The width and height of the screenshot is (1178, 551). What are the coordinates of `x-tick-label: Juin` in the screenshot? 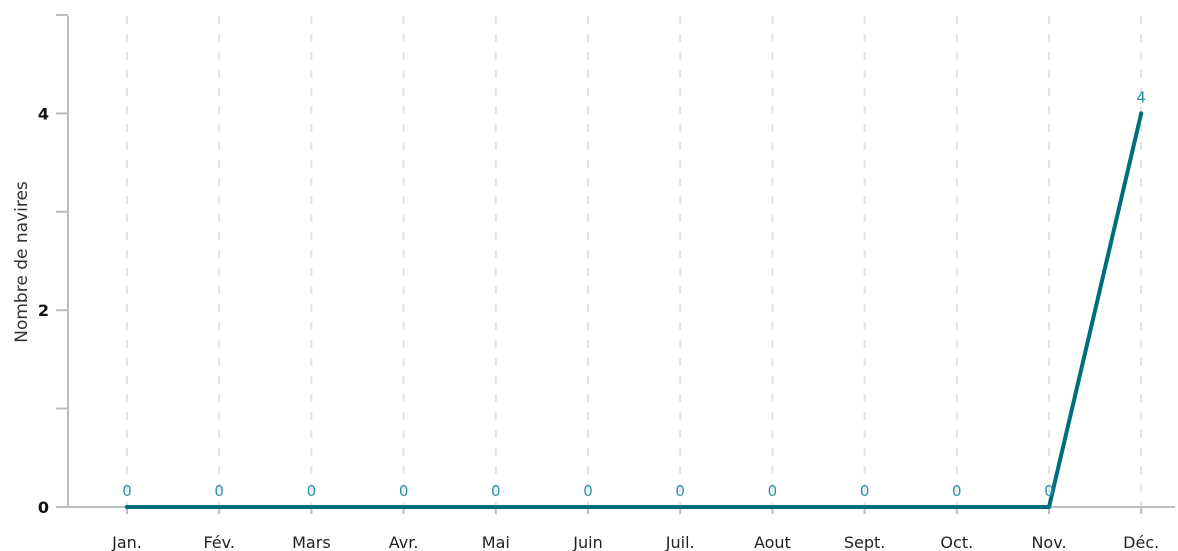 It's located at (587, 542).